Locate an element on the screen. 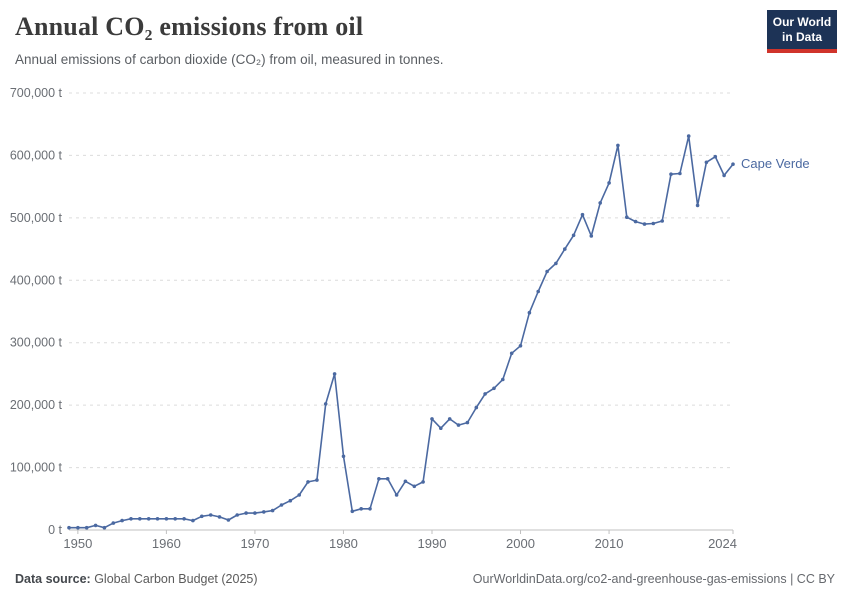  svg-text: 400,000 t is located at coordinates (36, 280).